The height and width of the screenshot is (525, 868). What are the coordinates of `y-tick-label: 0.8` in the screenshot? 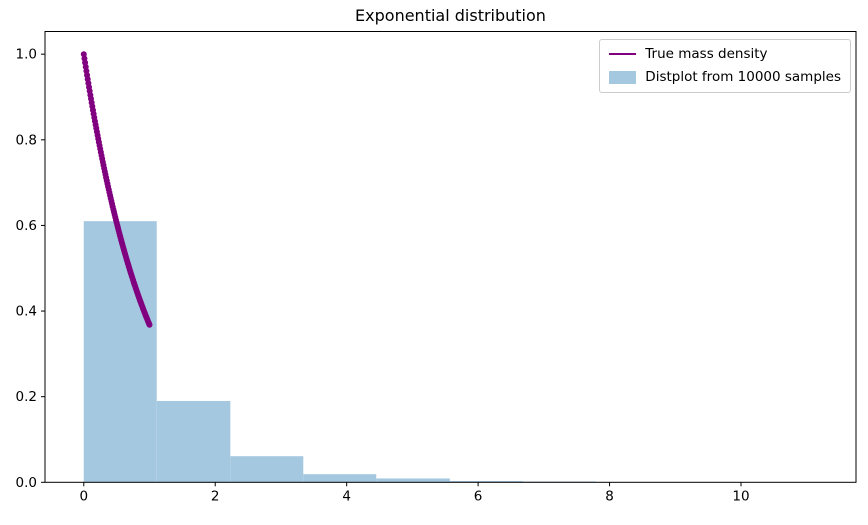 It's located at (26, 140).